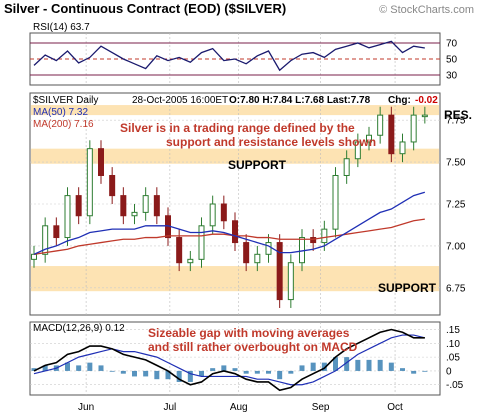  I want to click on rsi-series, so click(229, 56).